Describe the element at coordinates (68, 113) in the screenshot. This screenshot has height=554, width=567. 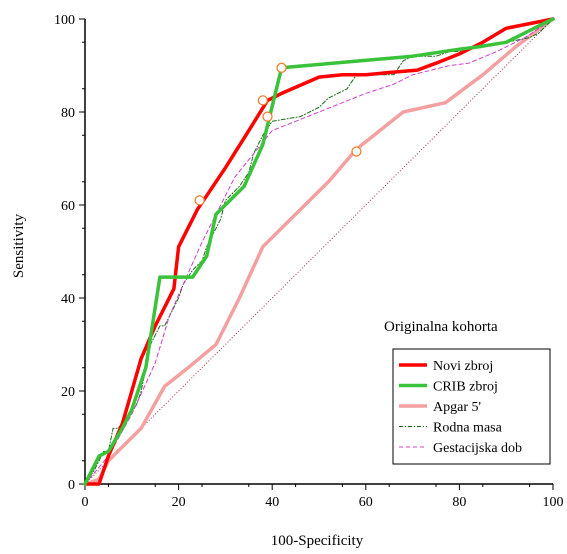
I see `y-tick-label: 80` at that location.